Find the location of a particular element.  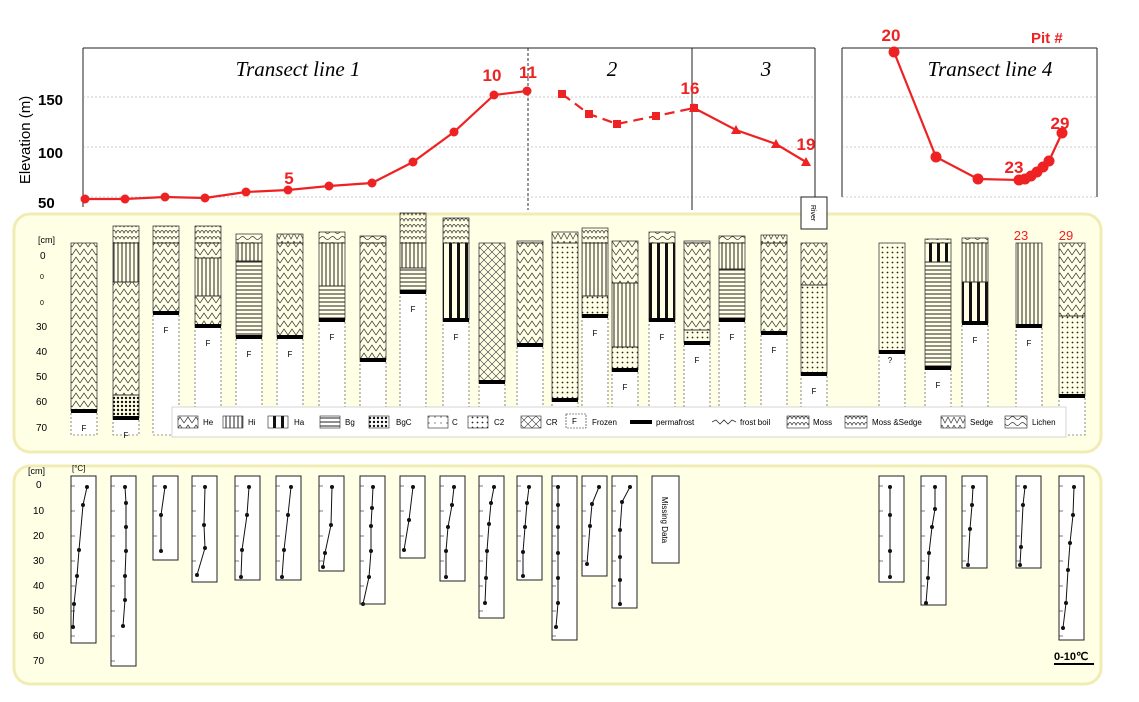

depth-tick: 0 is located at coordinates (42, 277).